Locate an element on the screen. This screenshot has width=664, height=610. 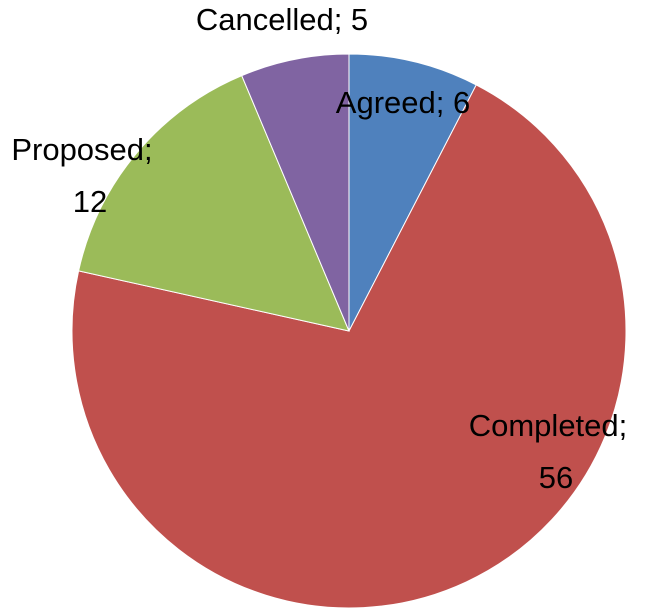
data-label: Completed; 56 is located at coordinates (548, 451).